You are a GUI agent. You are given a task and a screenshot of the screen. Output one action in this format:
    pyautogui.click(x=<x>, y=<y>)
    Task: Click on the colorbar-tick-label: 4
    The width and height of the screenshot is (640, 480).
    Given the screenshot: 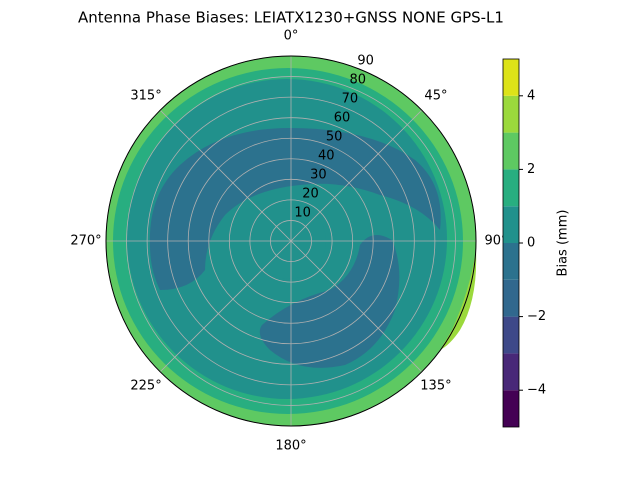 What is the action you would take?
    pyautogui.click(x=531, y=95)
    